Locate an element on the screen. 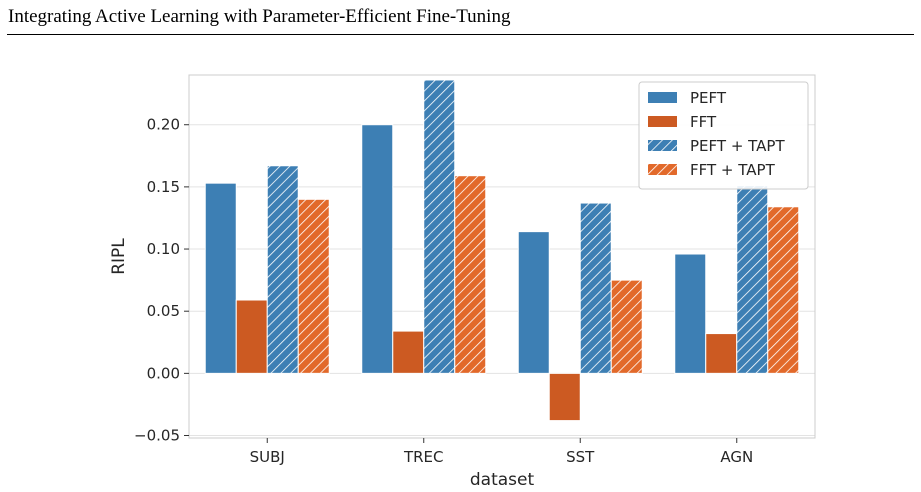 The width and height of the screenshot is (921, 492). legend-frame is located at coordinates (723, 135).